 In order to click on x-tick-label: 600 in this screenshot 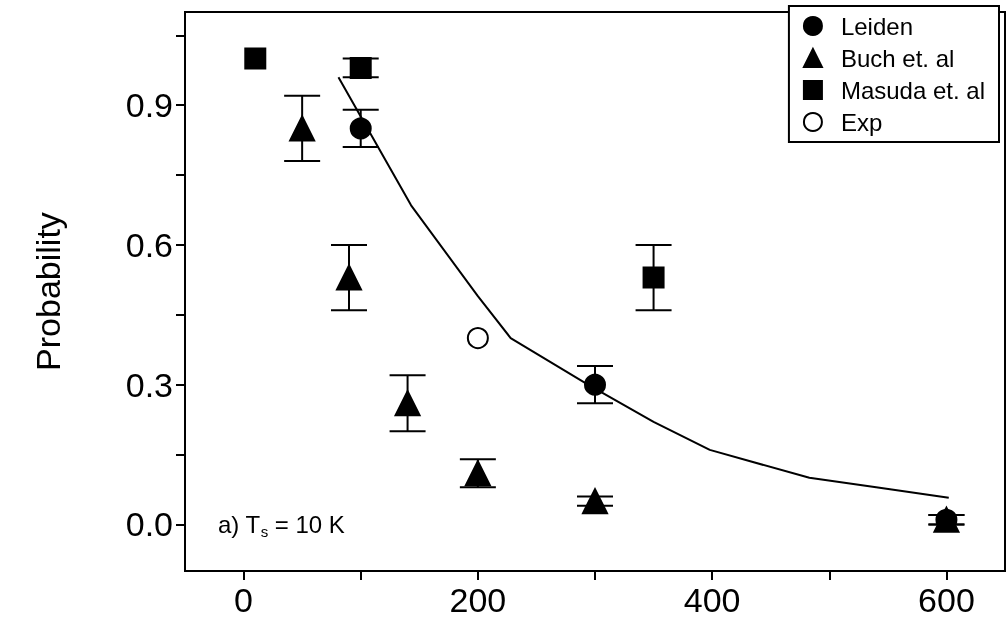, I will do `click(946, 600)`.